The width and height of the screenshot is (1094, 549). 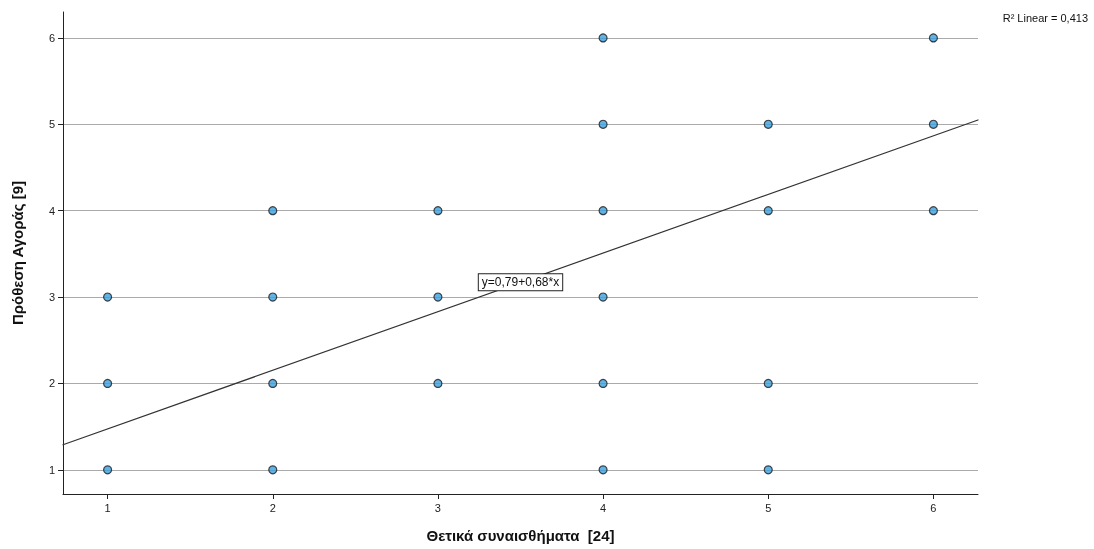 I want to click on y-tick-label: 4, so click(x=51, y=210).